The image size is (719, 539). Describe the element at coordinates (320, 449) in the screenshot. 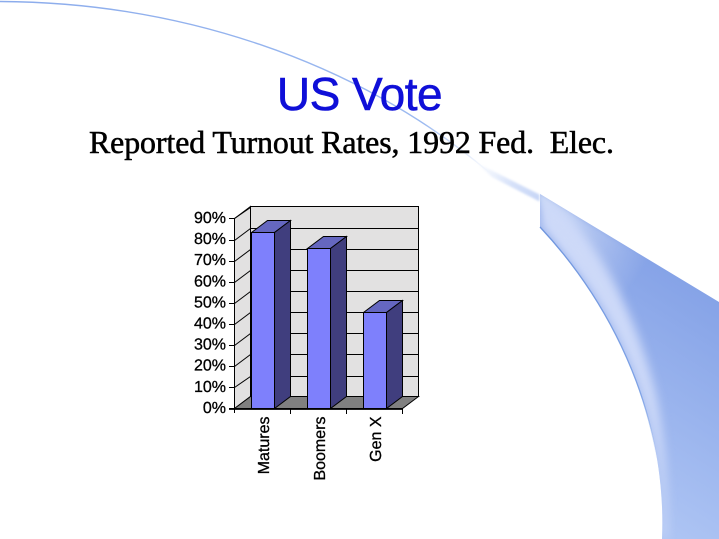

I see `svg-text: Boomers` at that location.